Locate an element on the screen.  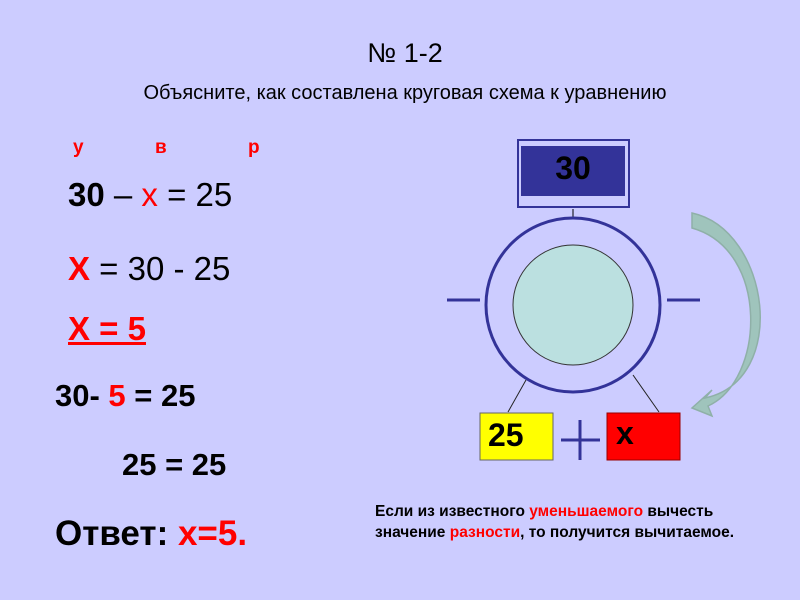
top-box is located at coordinates (573, 171).